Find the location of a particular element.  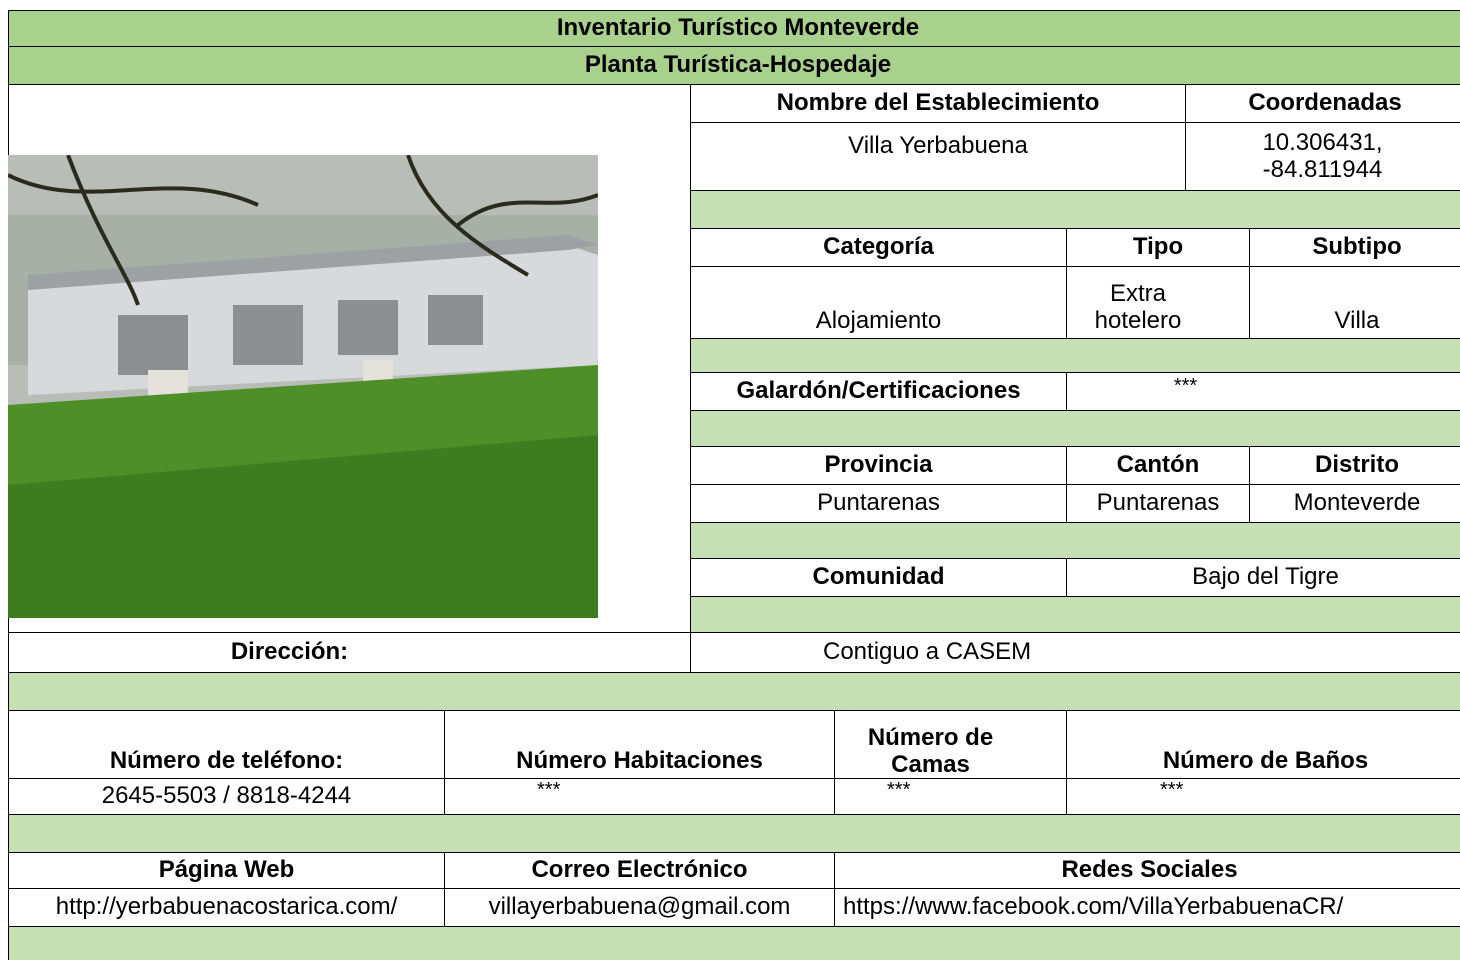

category-label: Categoría is located at coordinates (878, 247).